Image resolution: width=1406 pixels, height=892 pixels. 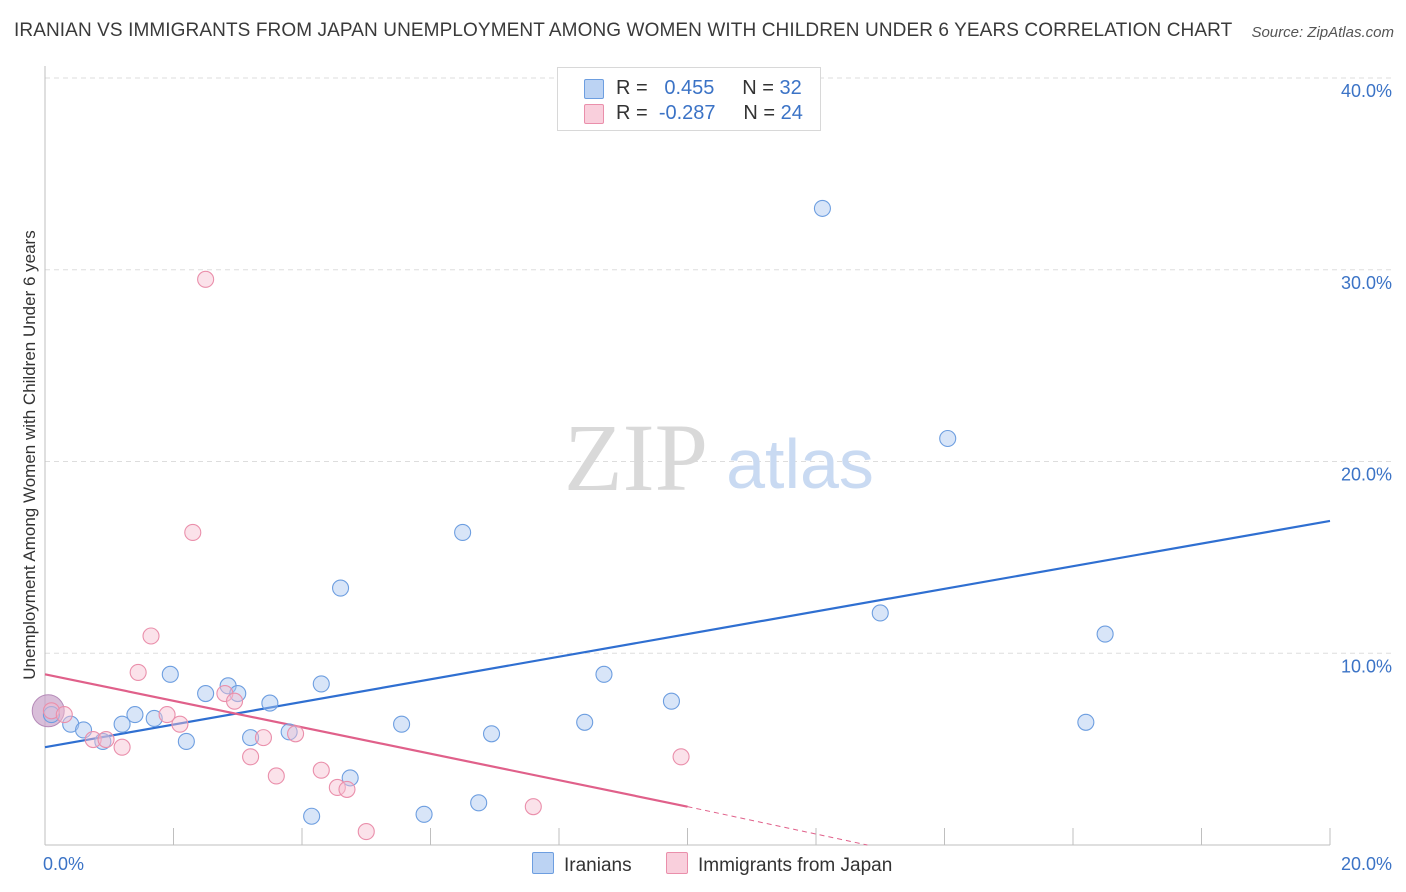 What do you see at coordinates (795, 865) in the screenshot?
I see `bottom-legend-label: Immigrants from Japan` at bounding box center [795, 865].